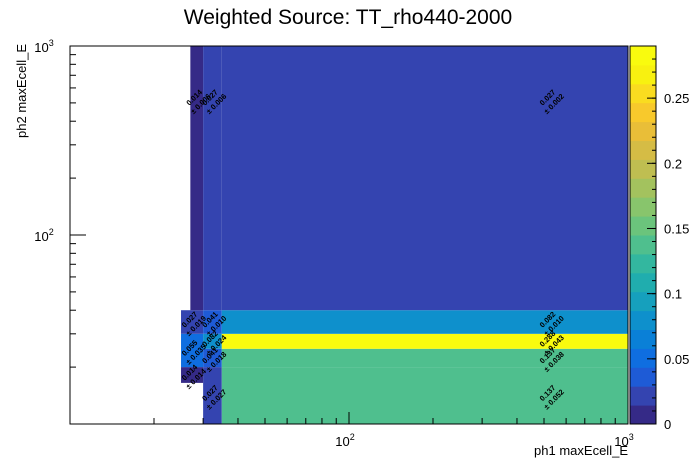  I want to click on chart-title: Weighted Source: TT_rho440-2000, so click(348, 17).